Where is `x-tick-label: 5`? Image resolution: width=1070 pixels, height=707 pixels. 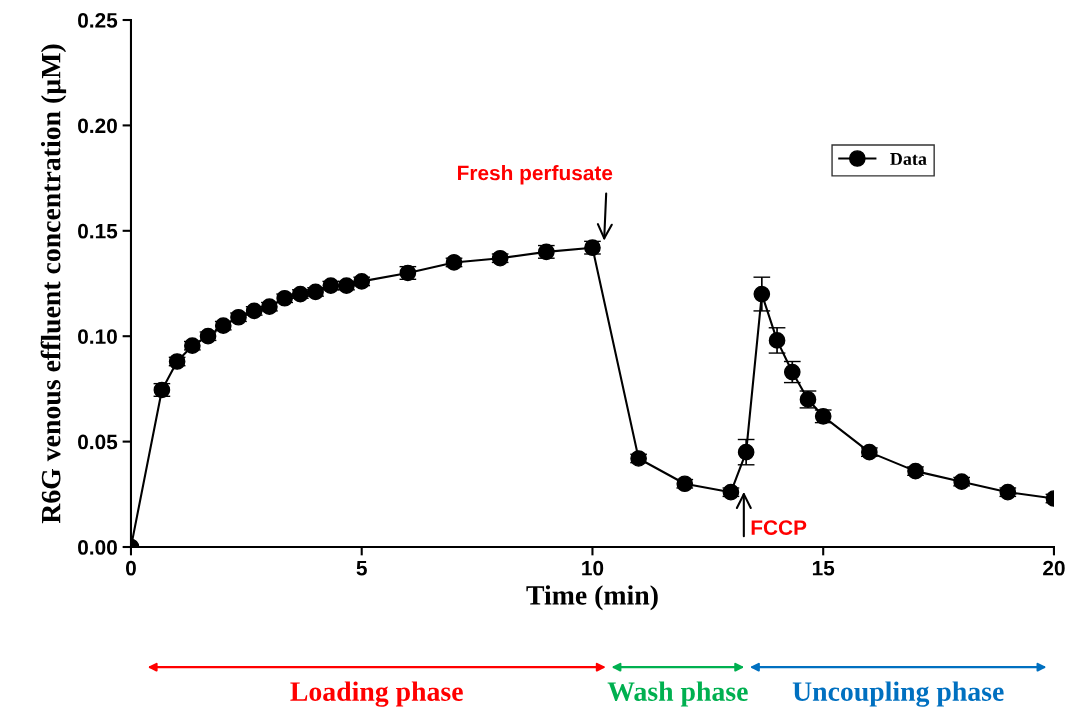 x-tick-label: 5 is located at coordinates (361, 568).